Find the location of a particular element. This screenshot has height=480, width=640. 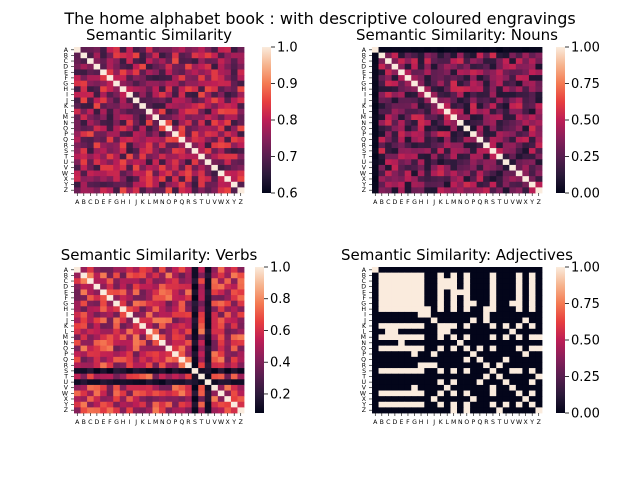

x-tick-label: A is located at coordinates (375, 422).